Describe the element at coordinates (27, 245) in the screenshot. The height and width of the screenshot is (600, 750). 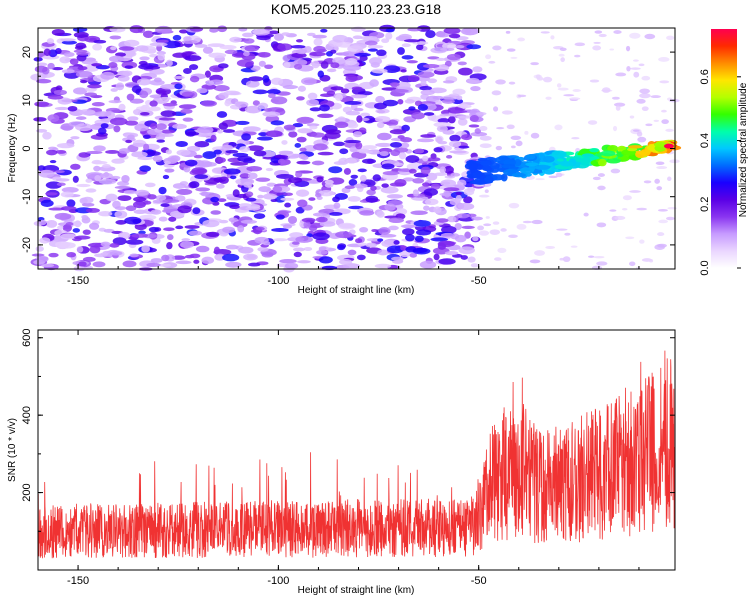
I see `spectrogram-y-tick-label: -20` at that location.